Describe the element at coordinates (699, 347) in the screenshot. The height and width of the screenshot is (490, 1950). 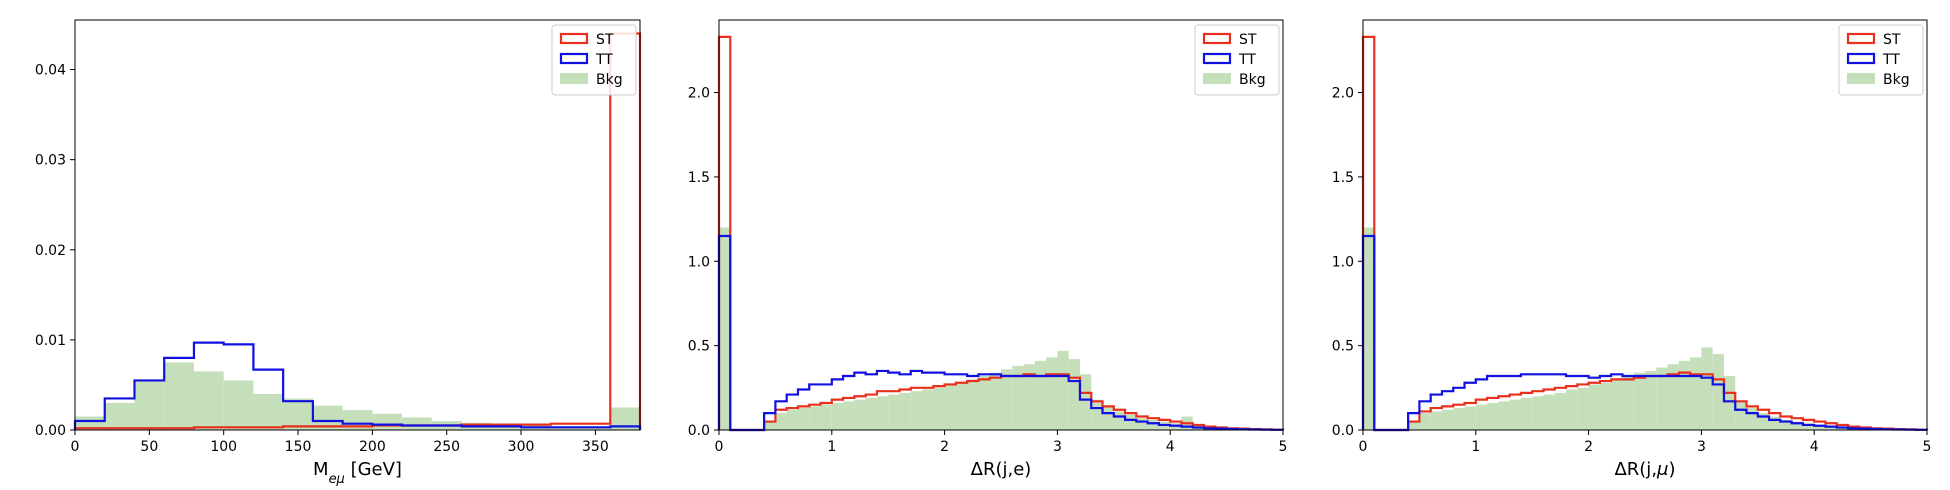
I see `y-tick-label: 0.5` at that location.